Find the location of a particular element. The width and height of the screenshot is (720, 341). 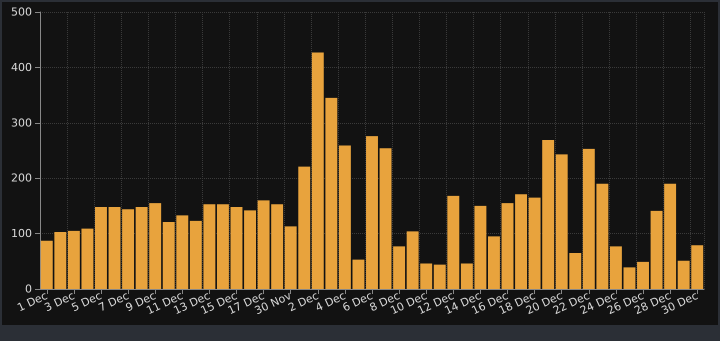

y-tick-label: 100 is located at coordinates (21, 233).